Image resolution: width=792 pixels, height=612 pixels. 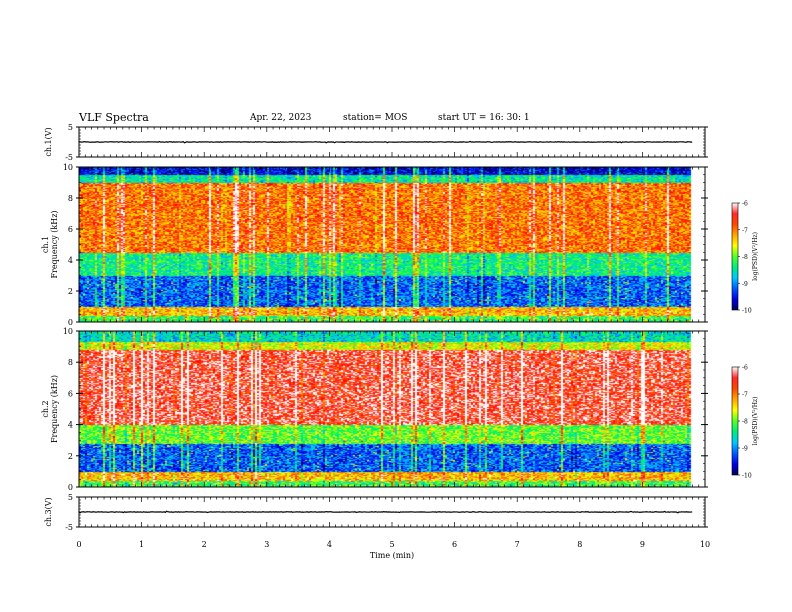 I want to click on x-tick-label: 5, so click(x=391, y=544).